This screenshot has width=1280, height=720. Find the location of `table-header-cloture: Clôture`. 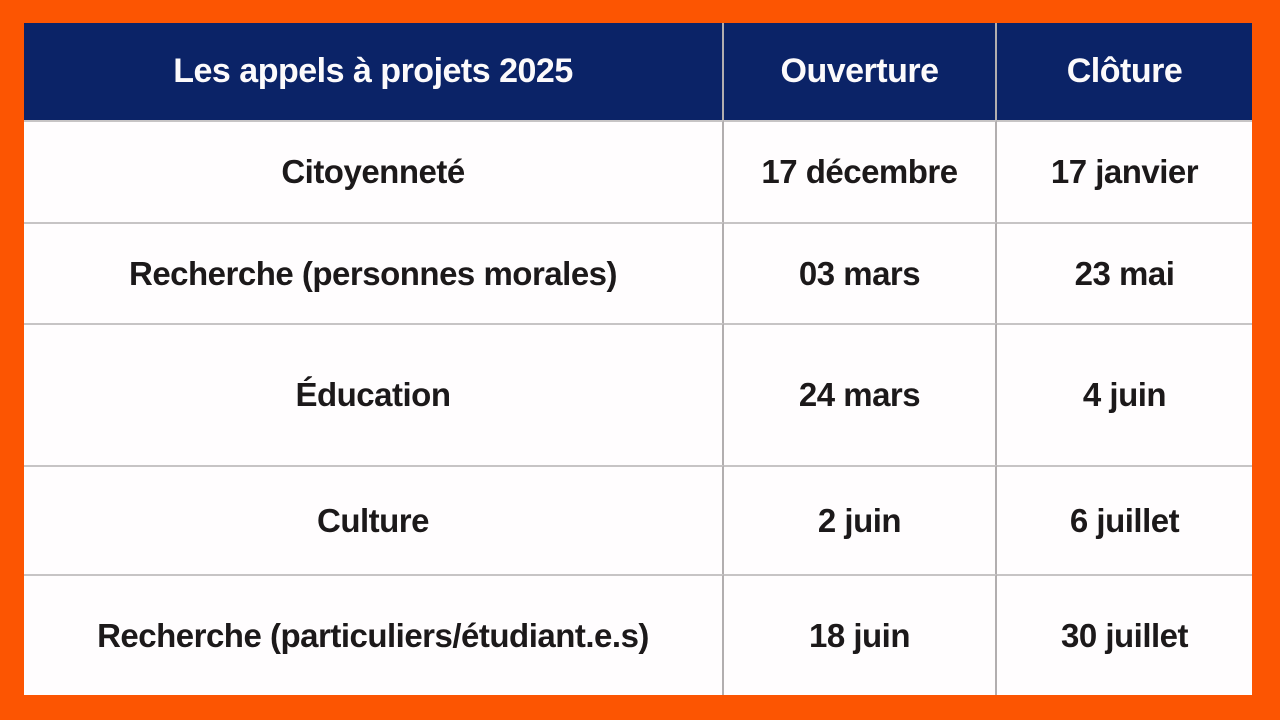

table-header-cloture: Clôture is located at coordinates (1124, 71).